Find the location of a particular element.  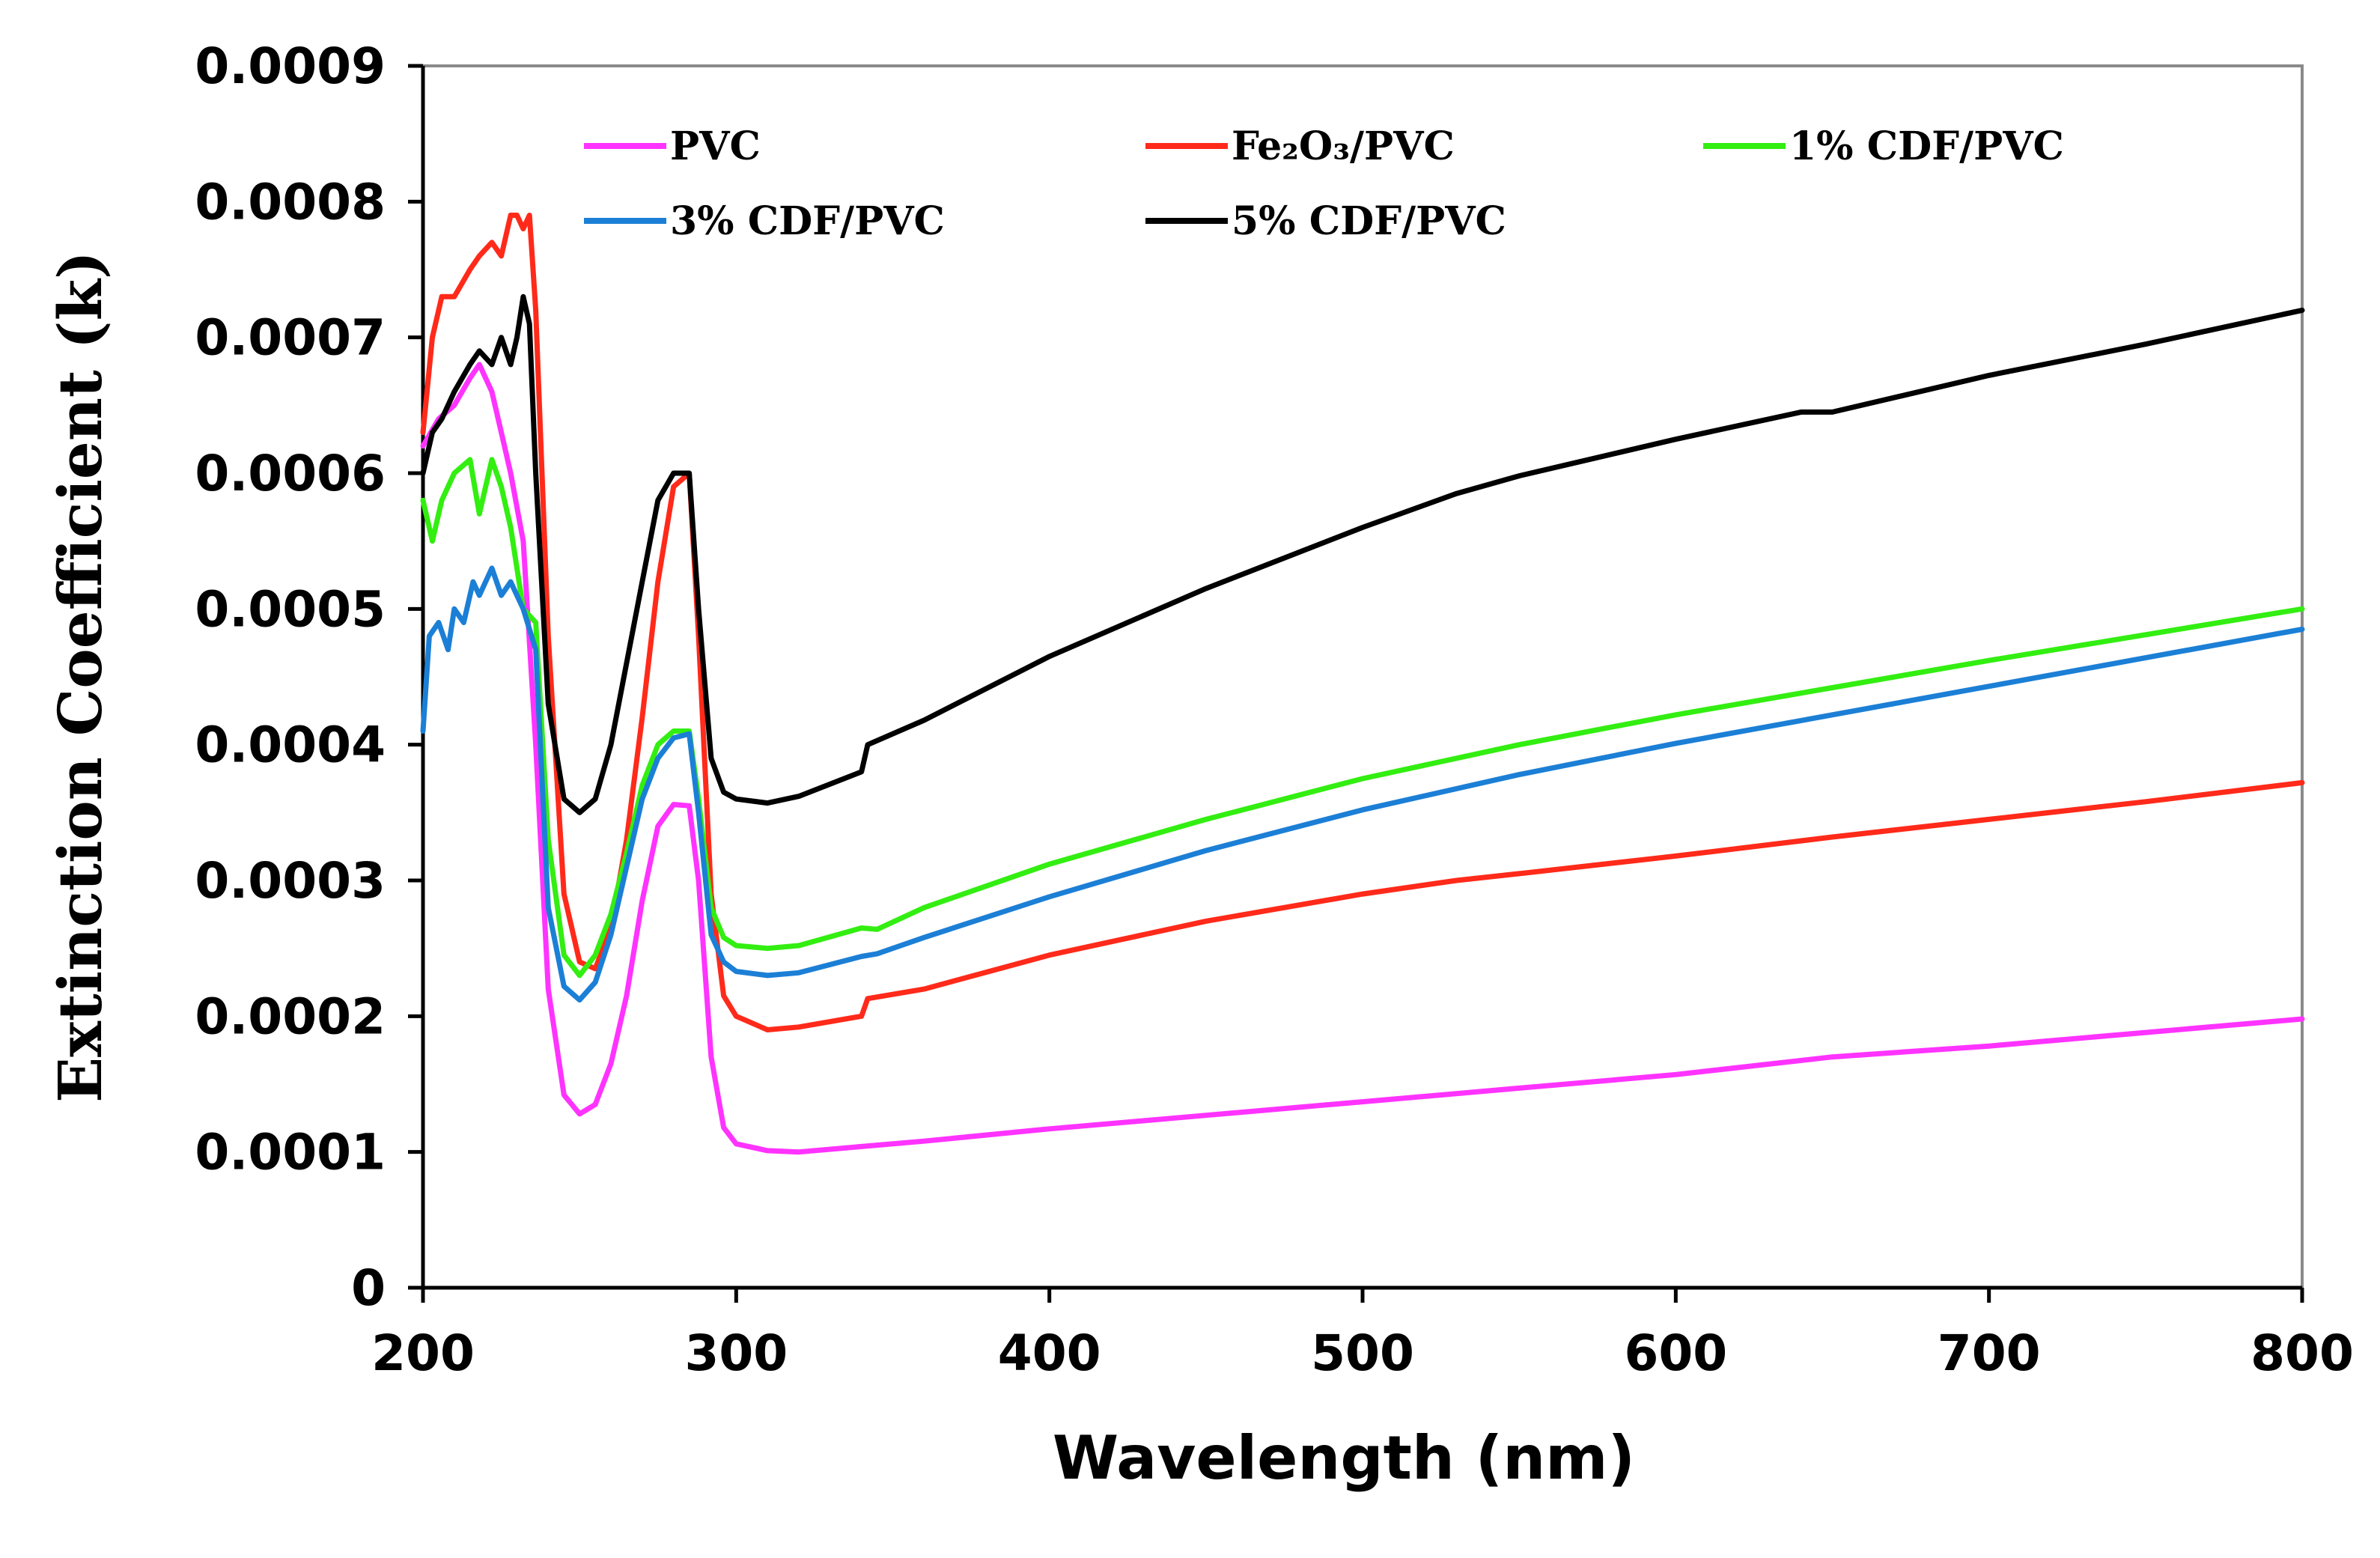

y-tick-label: 0.0001 is located at coordinates (290, 1152).